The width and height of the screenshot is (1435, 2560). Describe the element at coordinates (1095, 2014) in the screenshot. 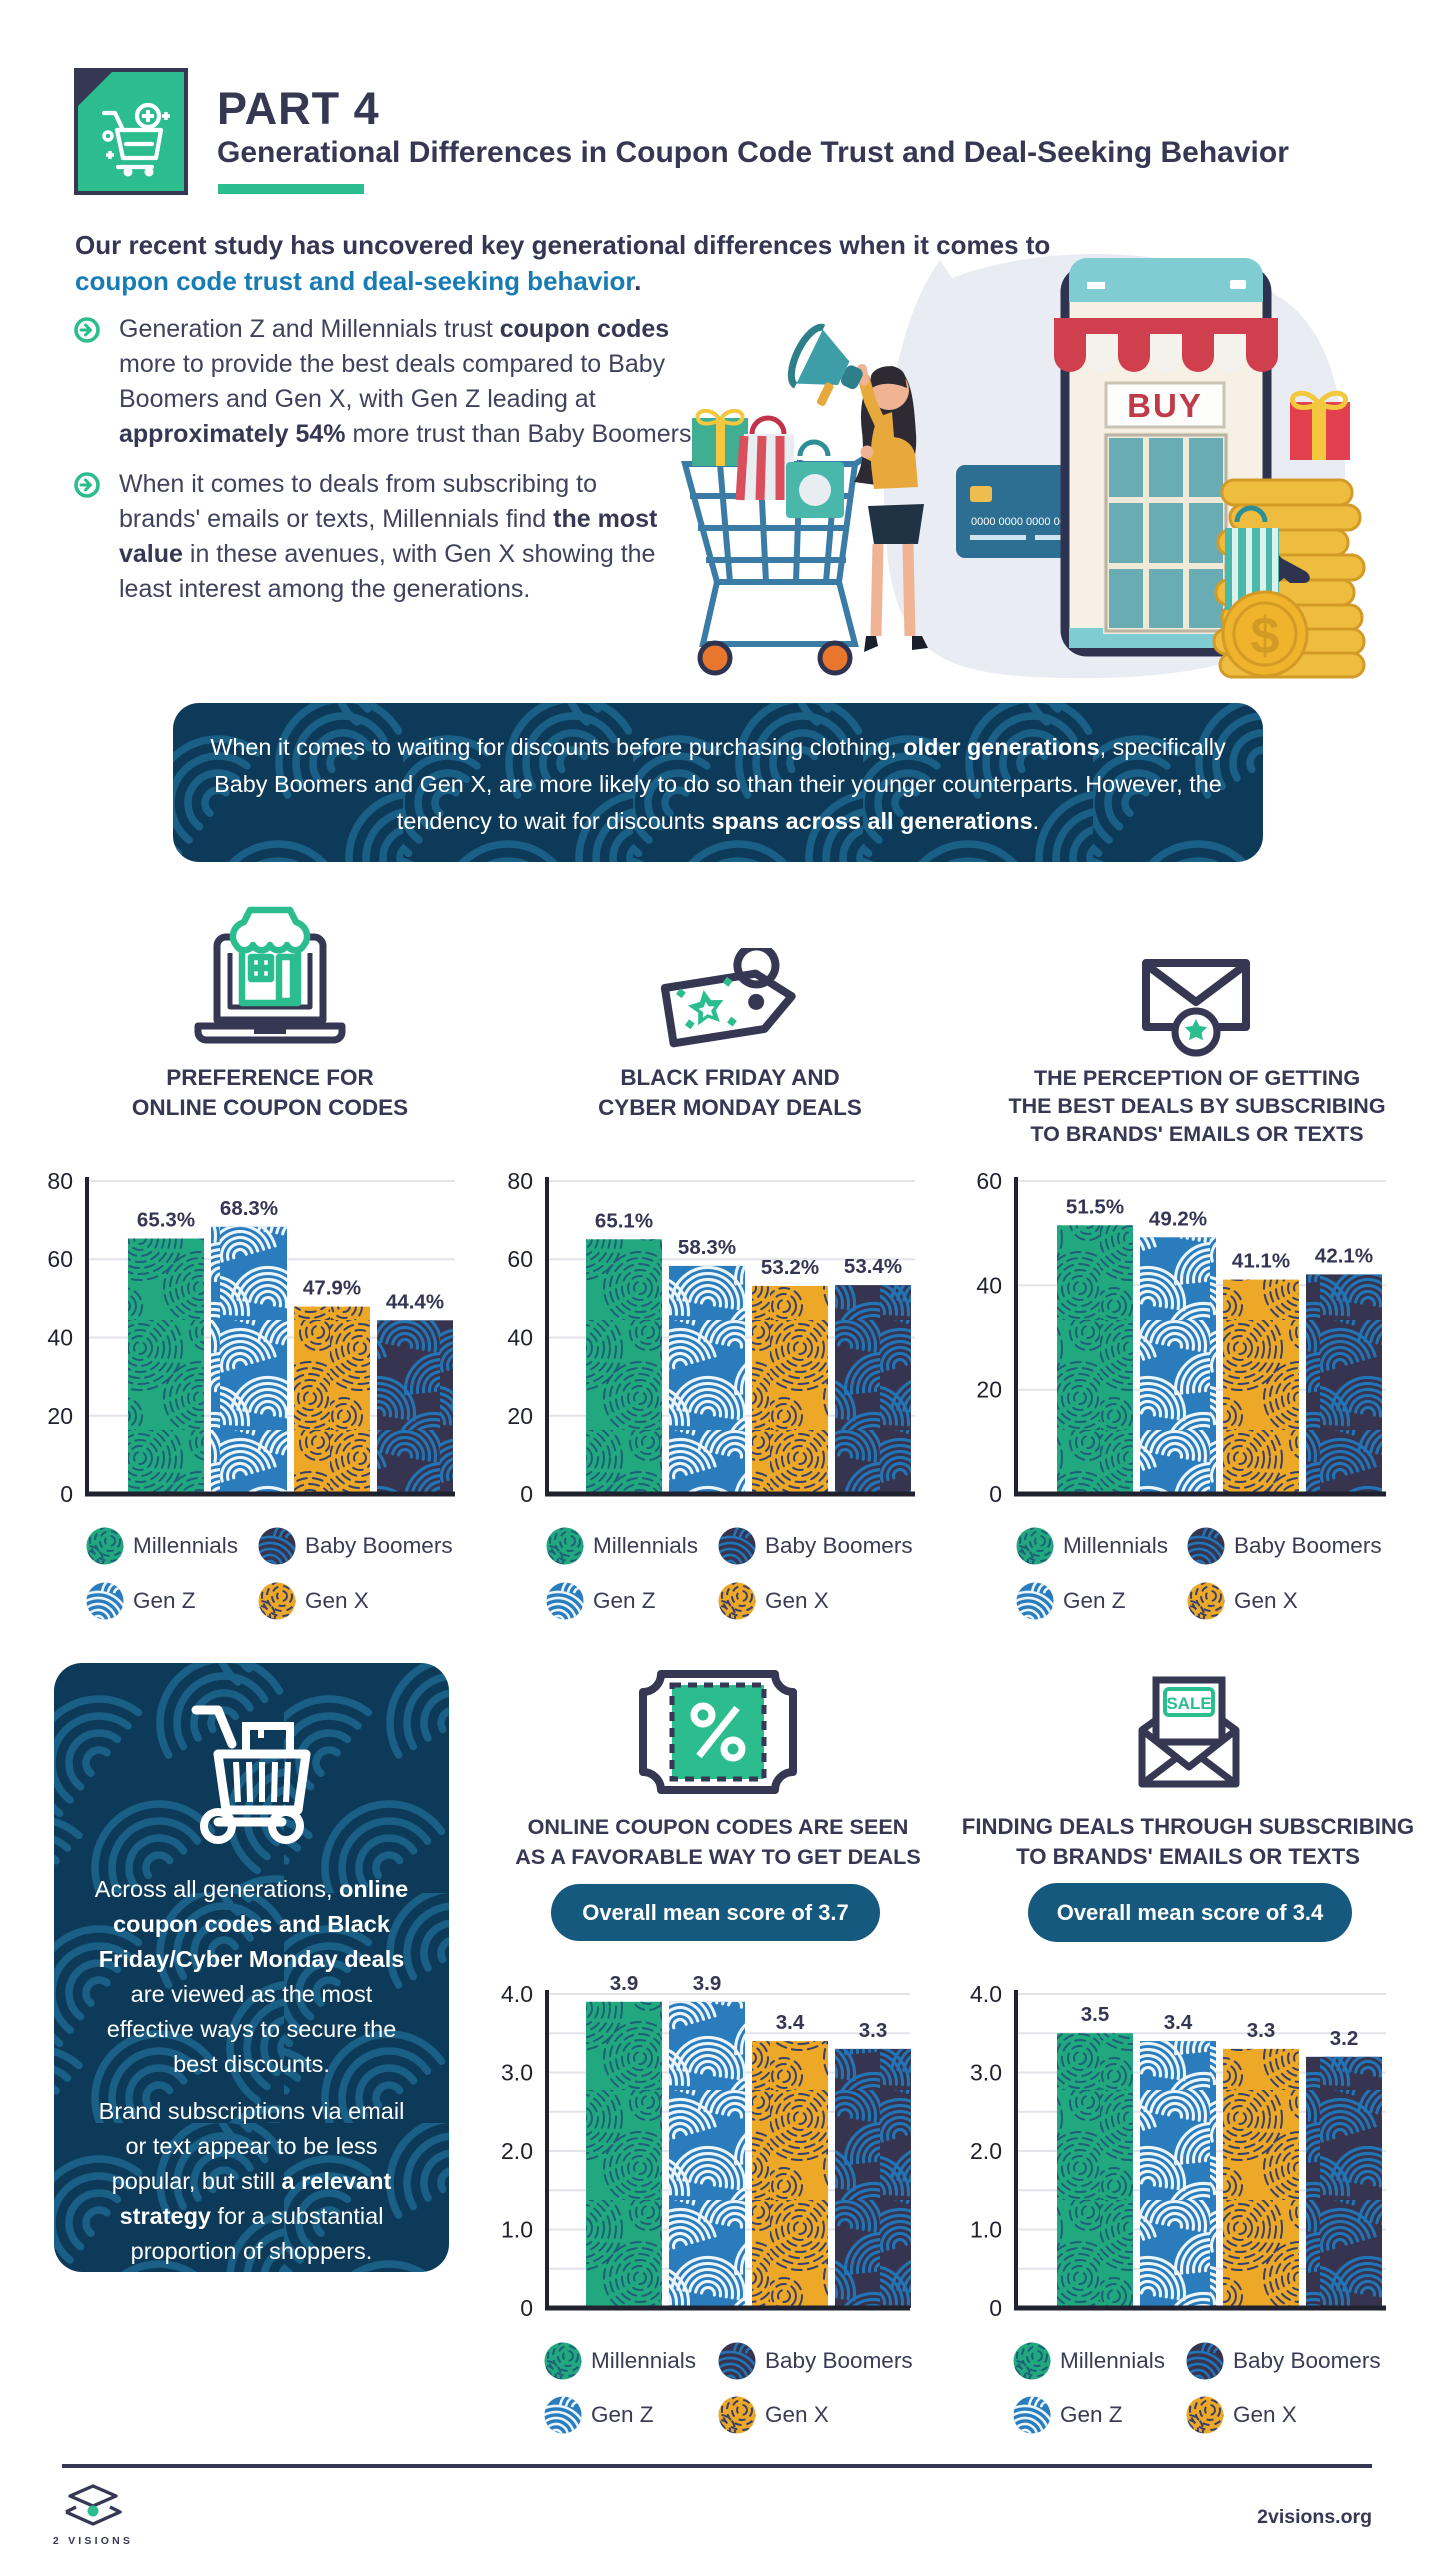

I see `svg-text: 3.5` at that location.